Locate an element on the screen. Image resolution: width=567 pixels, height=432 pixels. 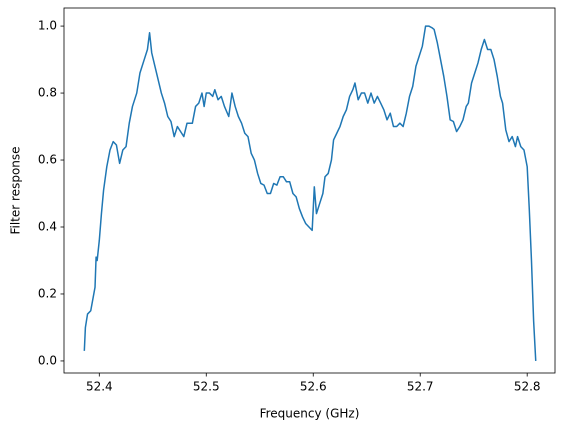
x-tick-label: 52.4 is located at coordinates (99, 387).